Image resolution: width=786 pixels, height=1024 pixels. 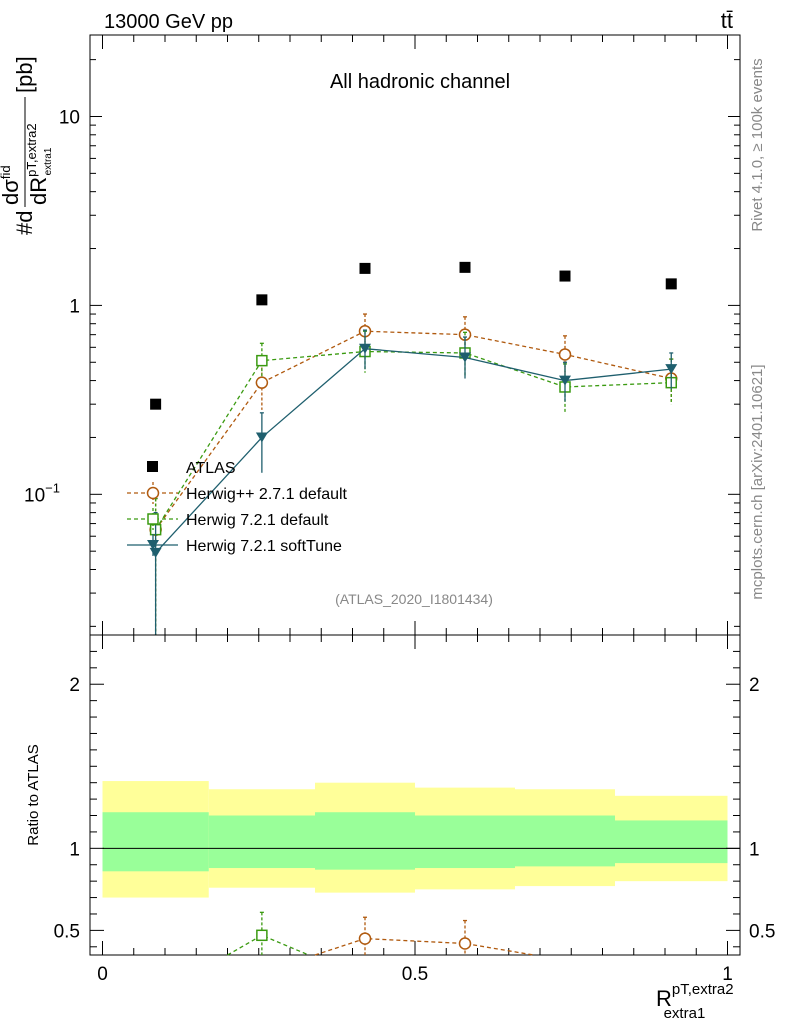 I want to click on ylabel-unit: [pb], so click(x=24, y=74).